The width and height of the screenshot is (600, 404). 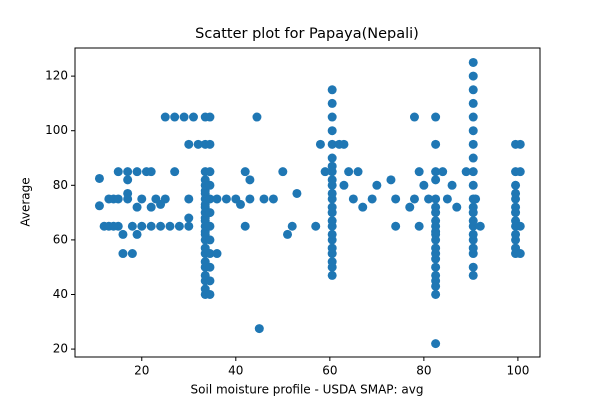 I want to click on y-tick-label: 120, so click(x=56, y=76).